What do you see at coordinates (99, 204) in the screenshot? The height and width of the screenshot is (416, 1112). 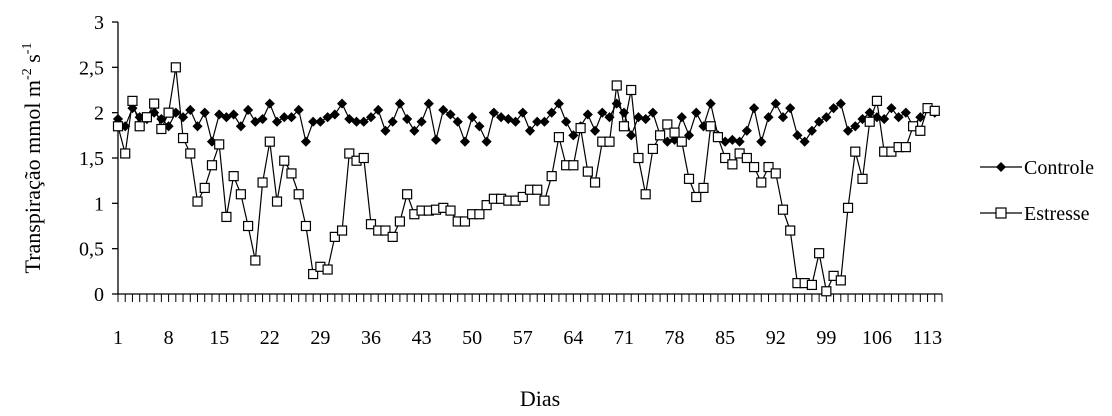 I see `y-tick-label: 1` at bounding box center [99, 204].